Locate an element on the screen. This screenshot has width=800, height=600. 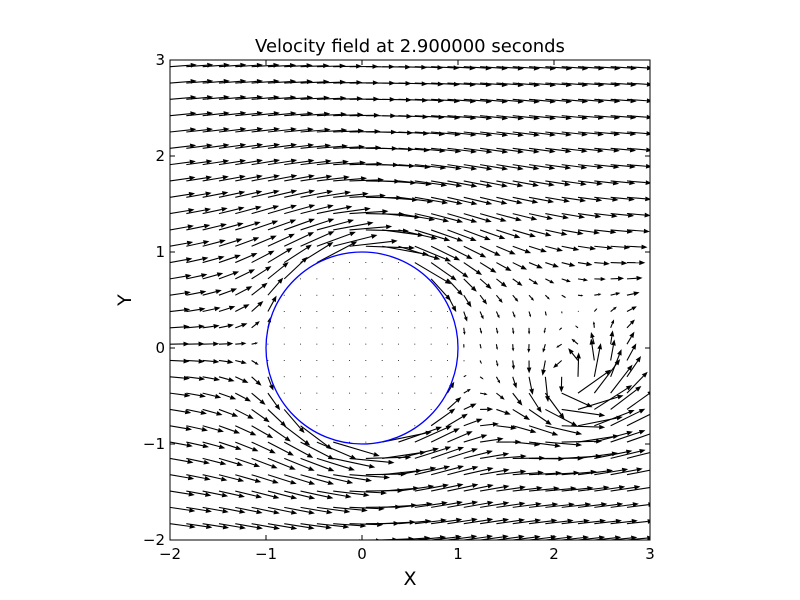
y-tick-labels: −2 −1 0 1 2 3 is located at coordinates (154, 300).